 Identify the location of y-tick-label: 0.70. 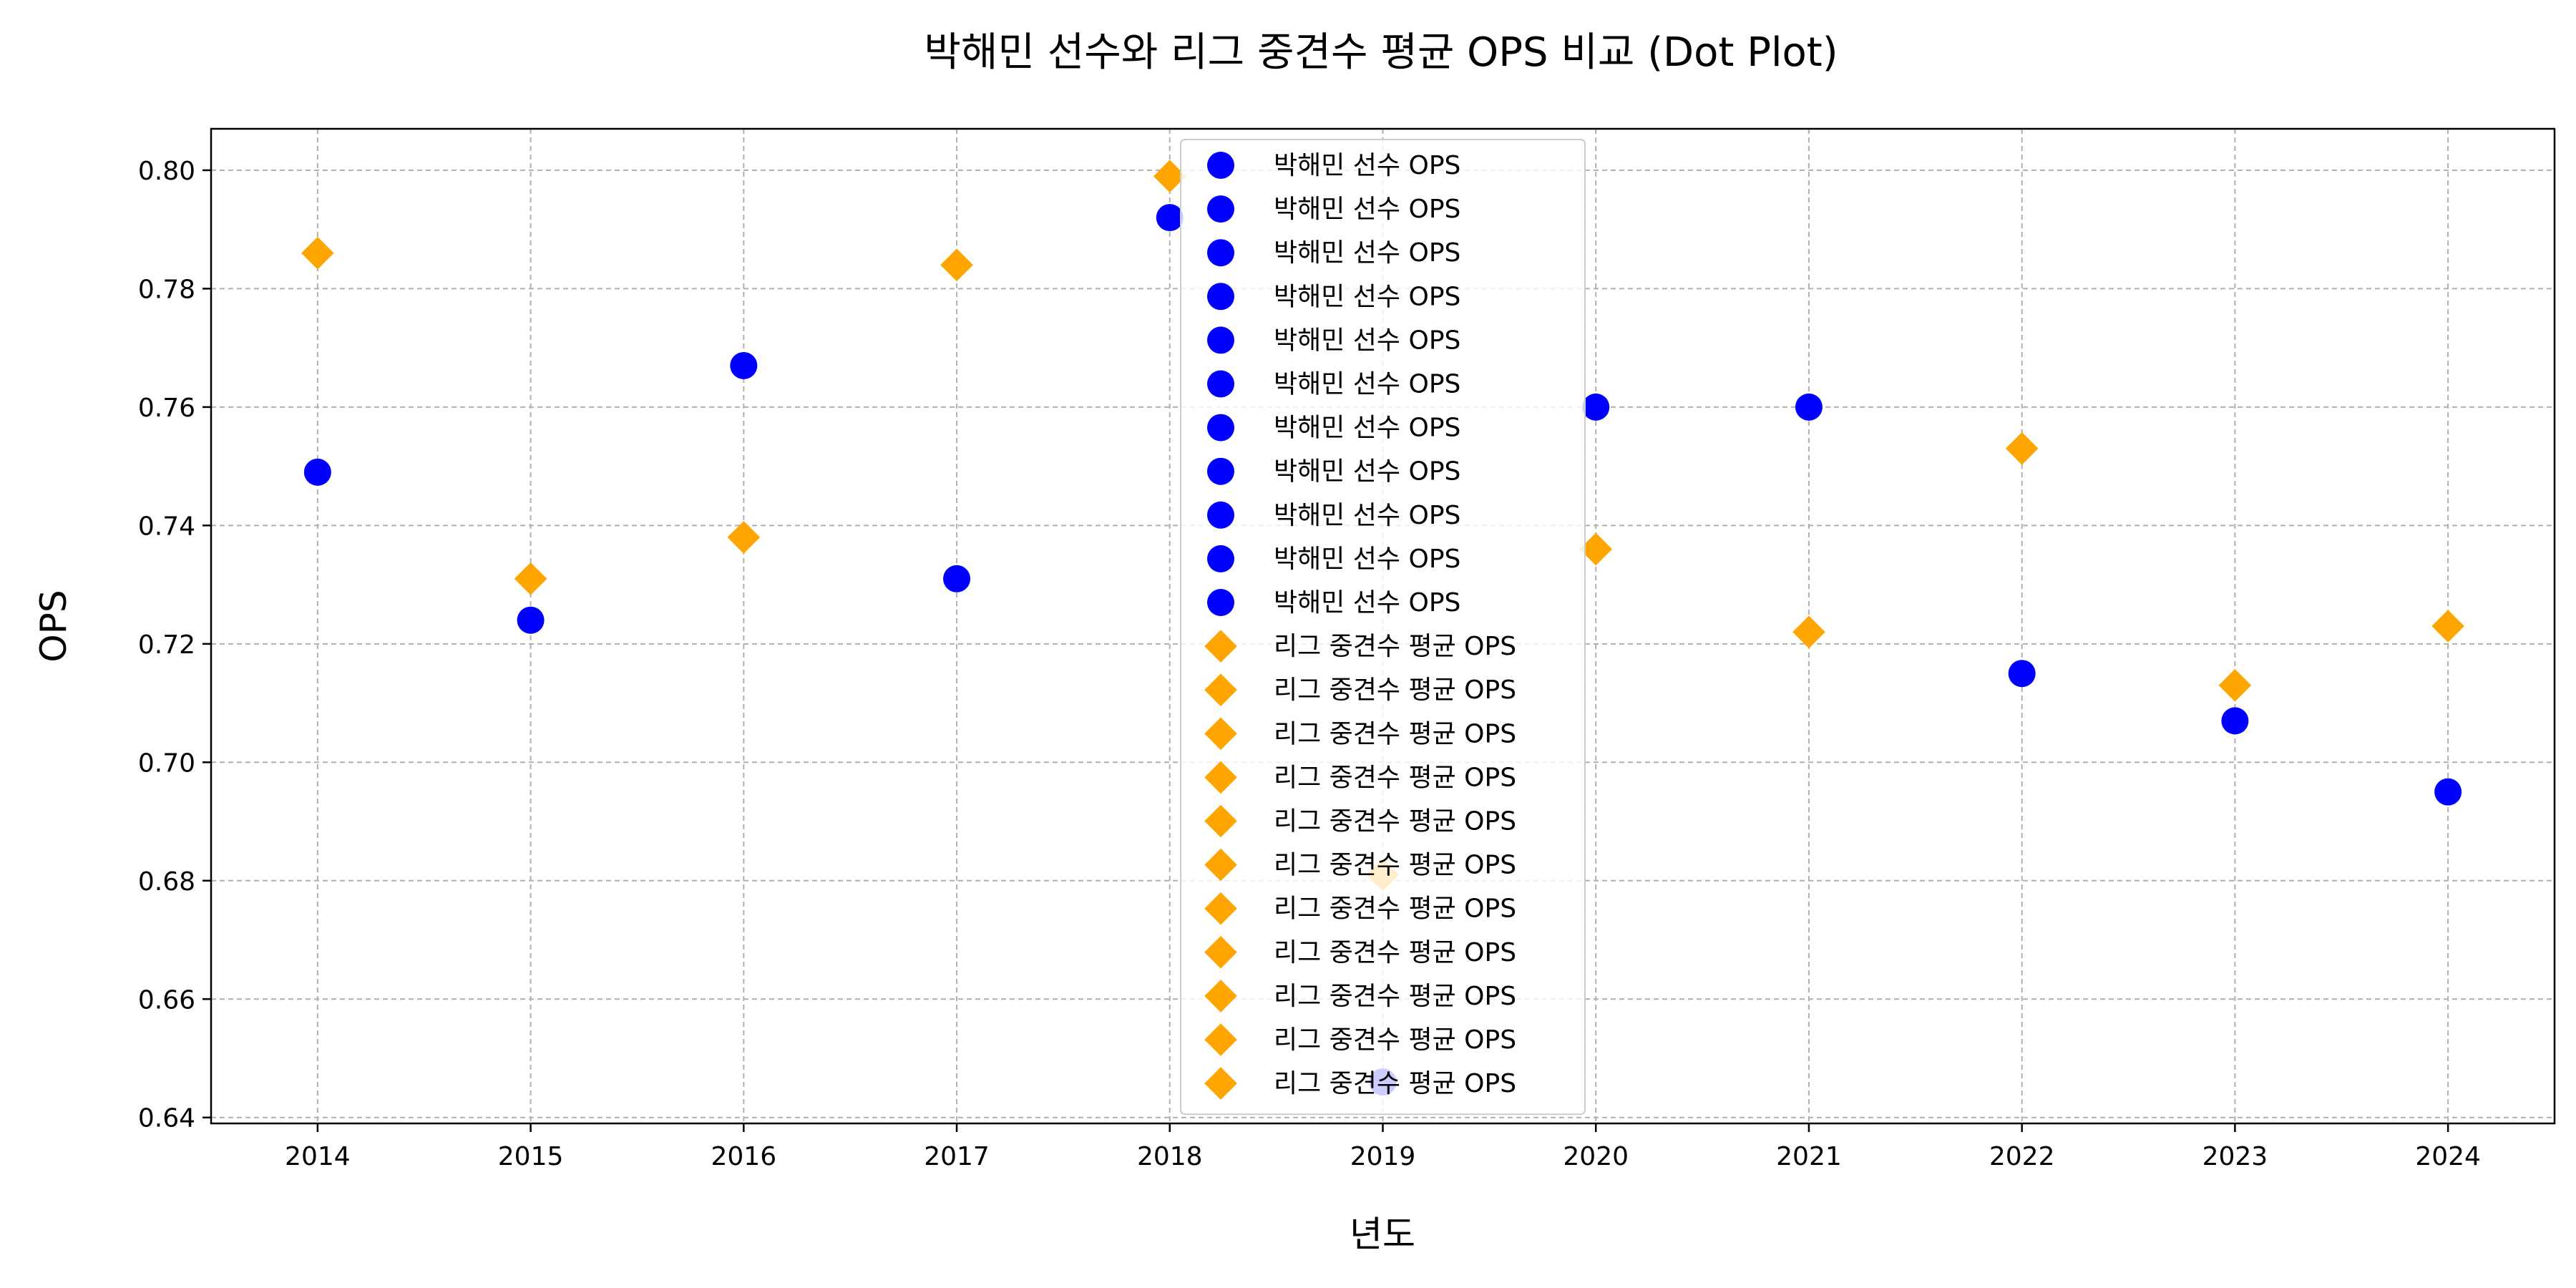
(166, 763).